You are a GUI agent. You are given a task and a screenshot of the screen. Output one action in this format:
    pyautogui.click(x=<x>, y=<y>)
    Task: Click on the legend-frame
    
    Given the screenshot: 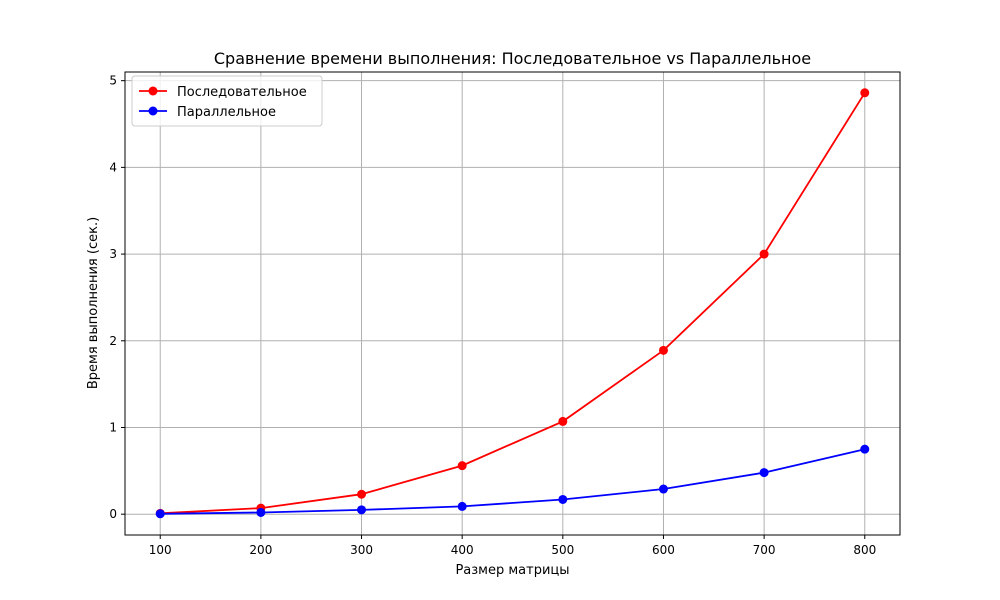 What is the action you would take?
    pyautogui.click(x=227, y=101)
    